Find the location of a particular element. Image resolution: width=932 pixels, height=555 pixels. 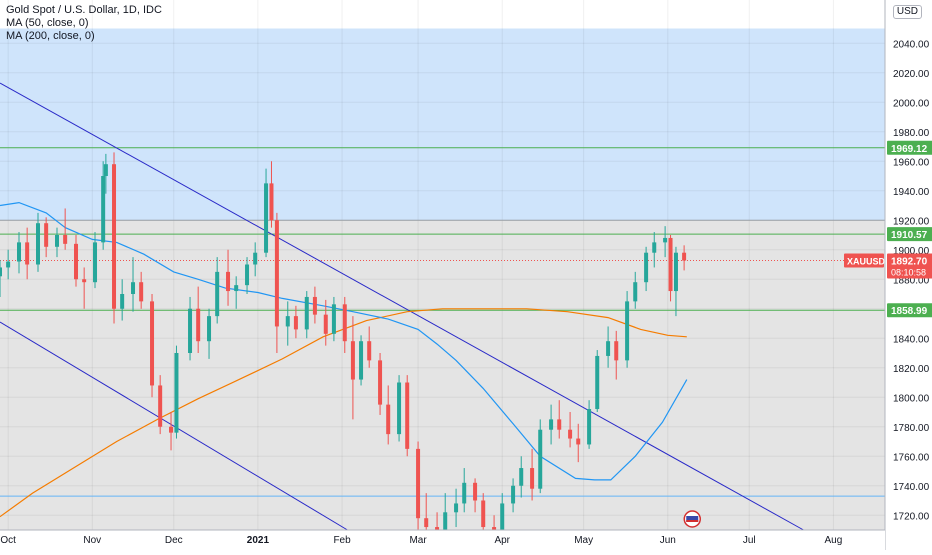

event-icon is located at coordinates (692, 519).